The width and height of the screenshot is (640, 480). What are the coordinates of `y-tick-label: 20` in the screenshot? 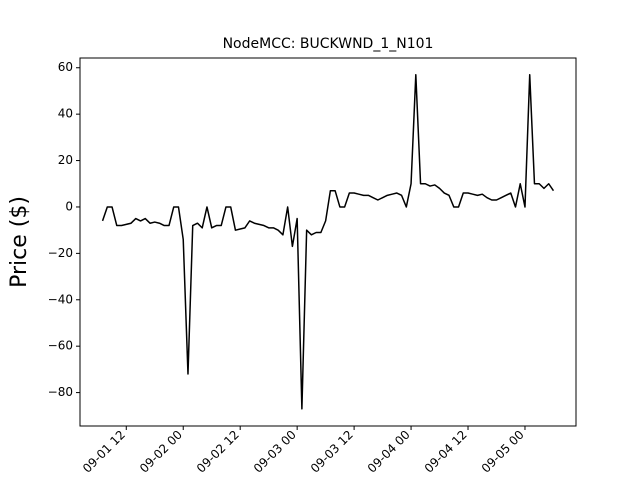 It's located at (65, 160).